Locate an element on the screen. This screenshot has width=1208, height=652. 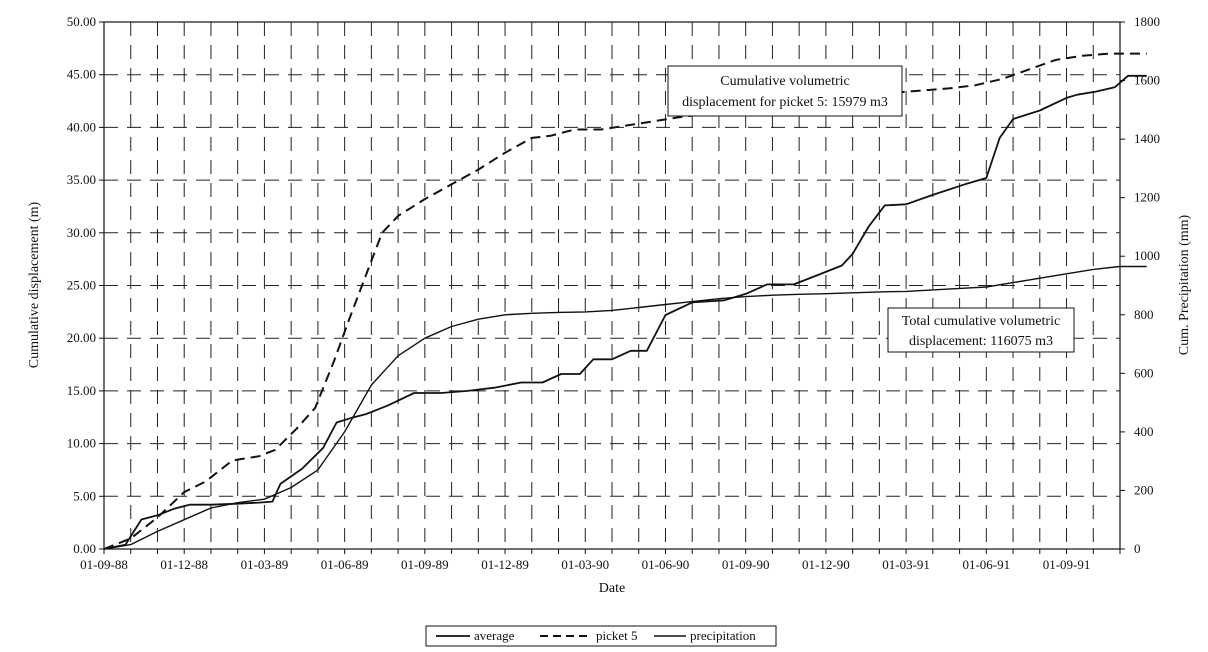
y-right-tick-label: 1600 is located at coordinates (1147, 80).